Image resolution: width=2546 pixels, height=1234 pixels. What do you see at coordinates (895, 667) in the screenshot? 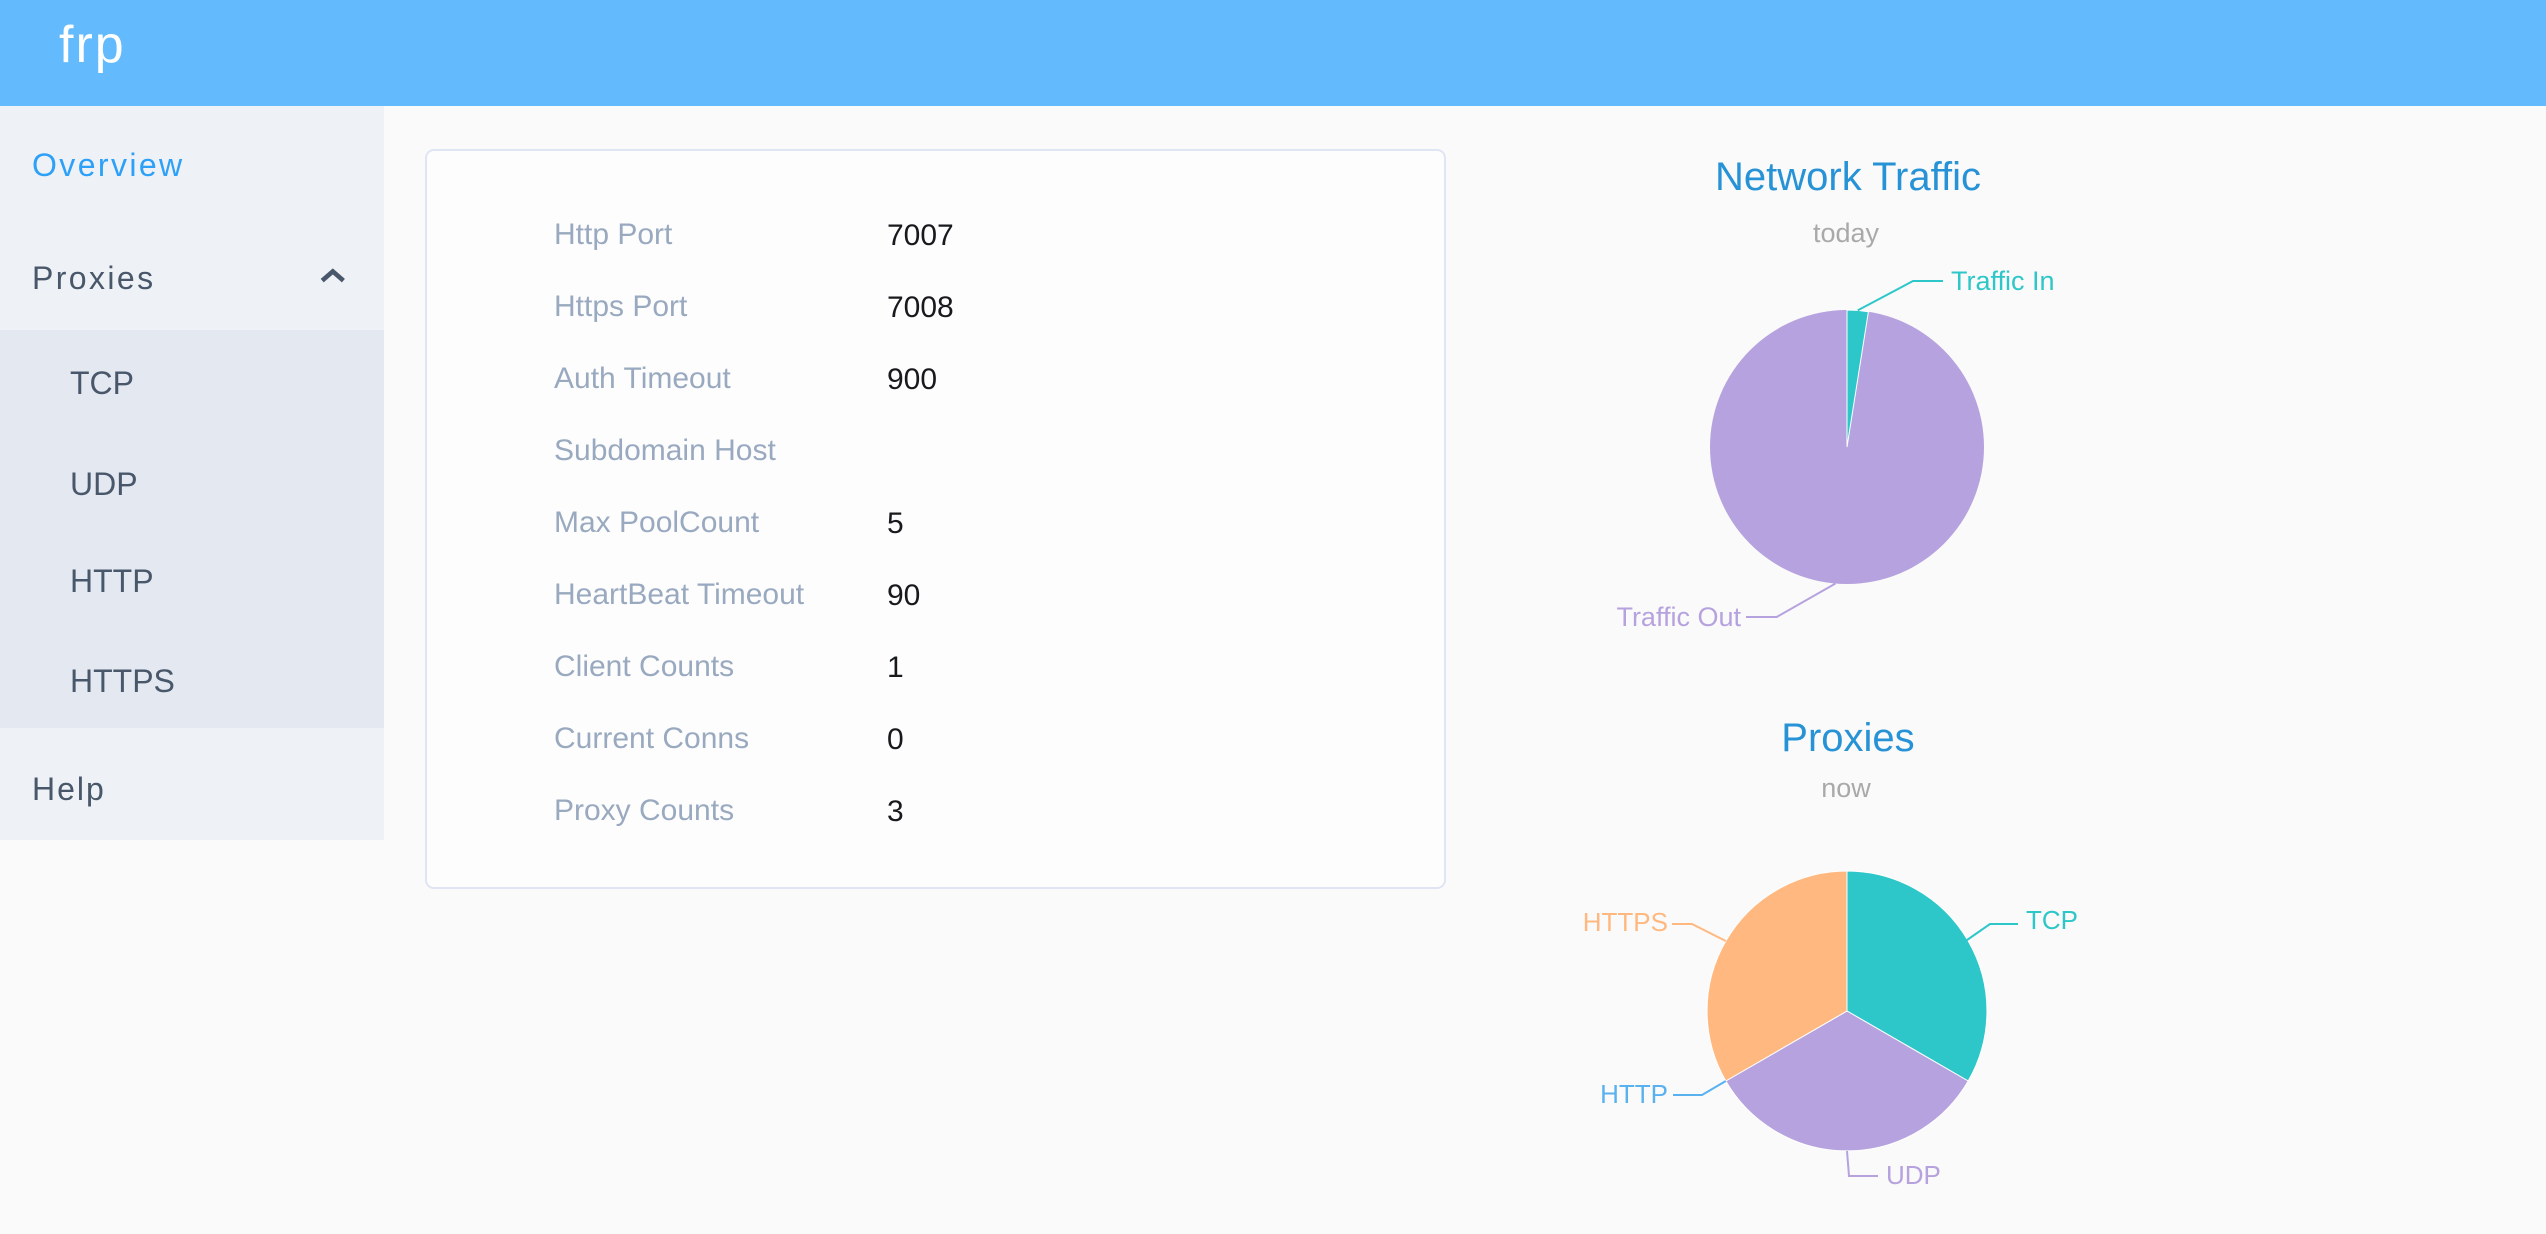
I see `svg-text: 1` at bounding box center [895, 667].